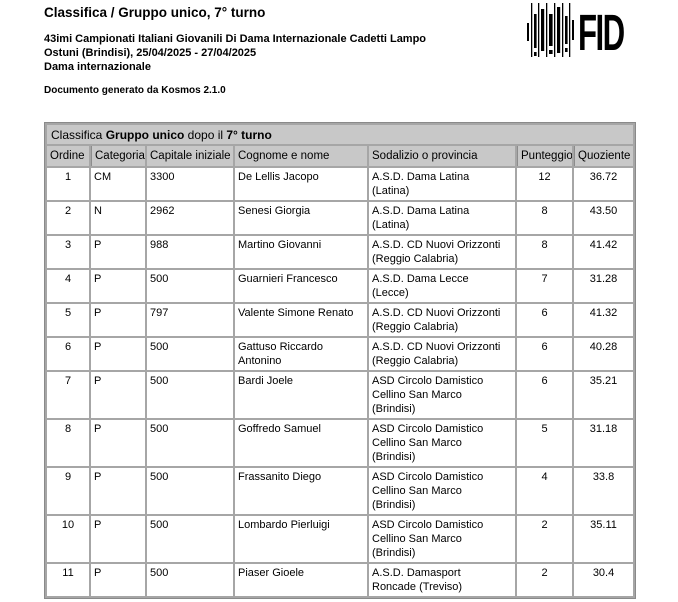 The height and width of the screenshot is (602, 678). I want to click on cell-quoziente: 43.50, so click(604, 218).